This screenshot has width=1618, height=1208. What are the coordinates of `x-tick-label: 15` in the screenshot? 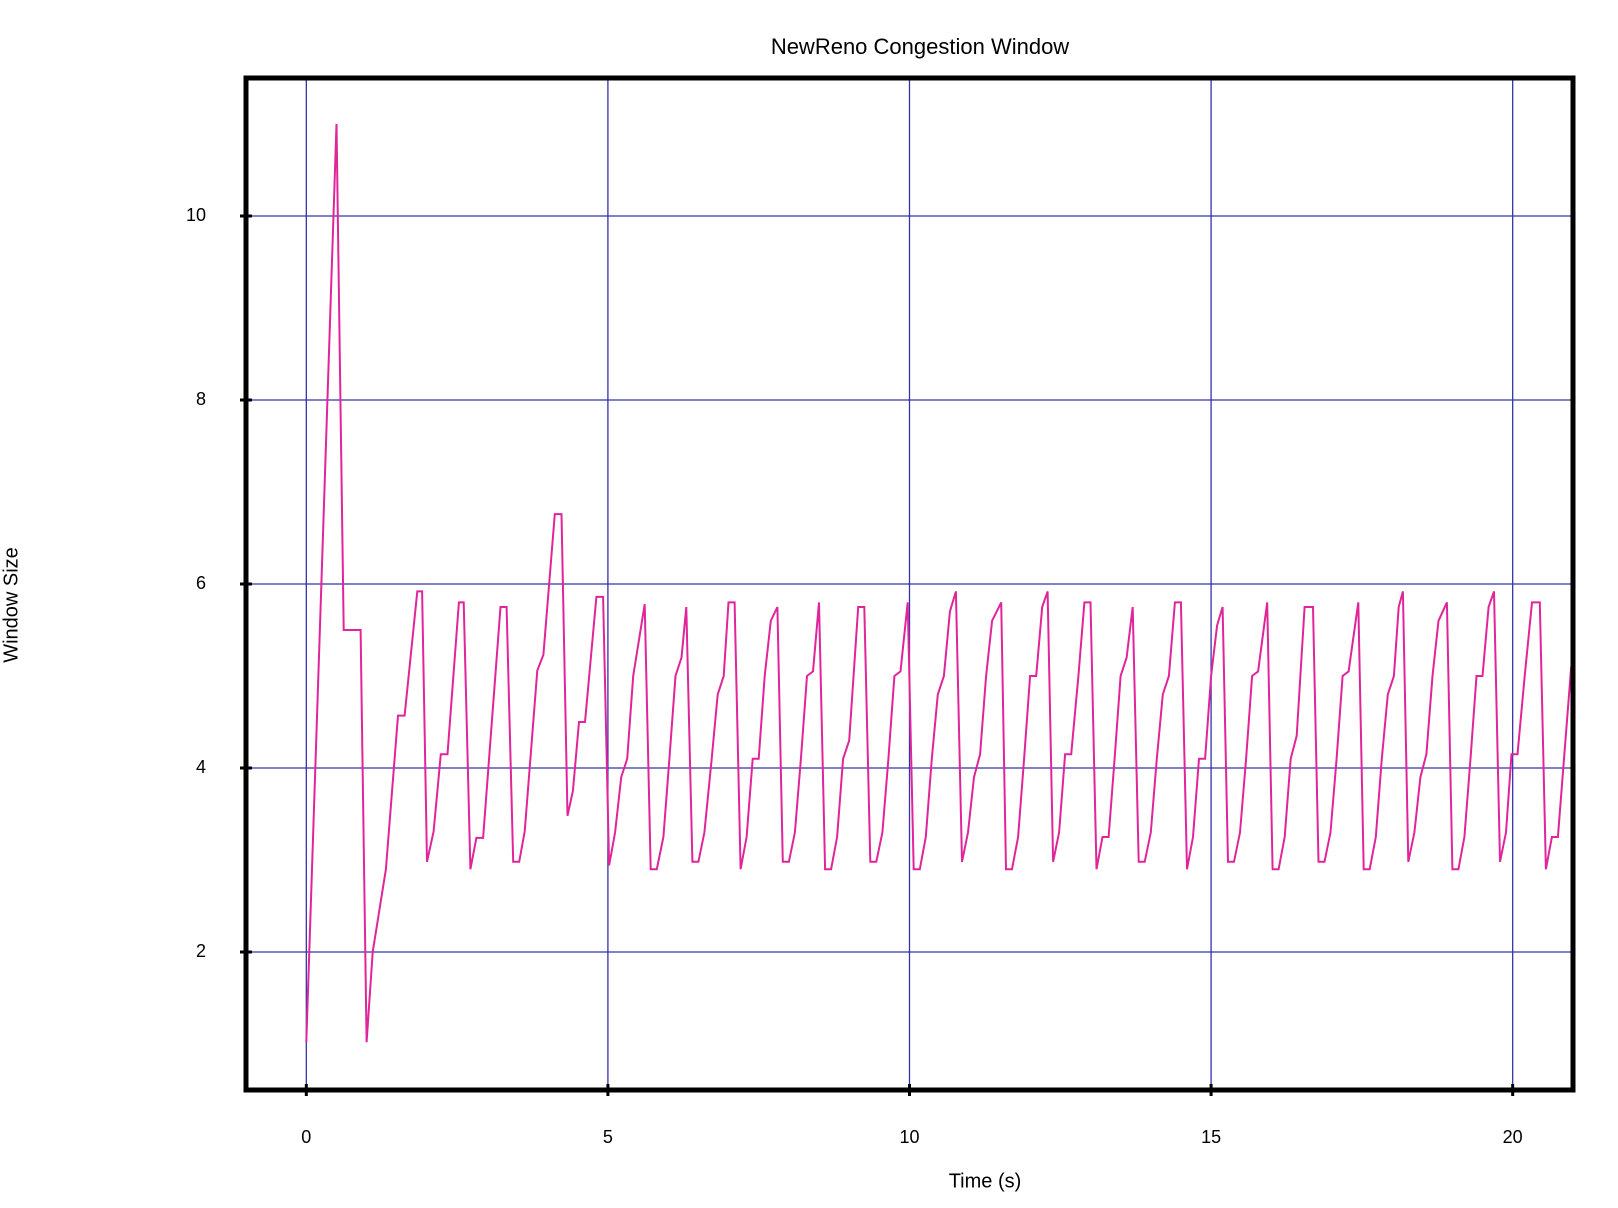 It's located at (1211, 1137).